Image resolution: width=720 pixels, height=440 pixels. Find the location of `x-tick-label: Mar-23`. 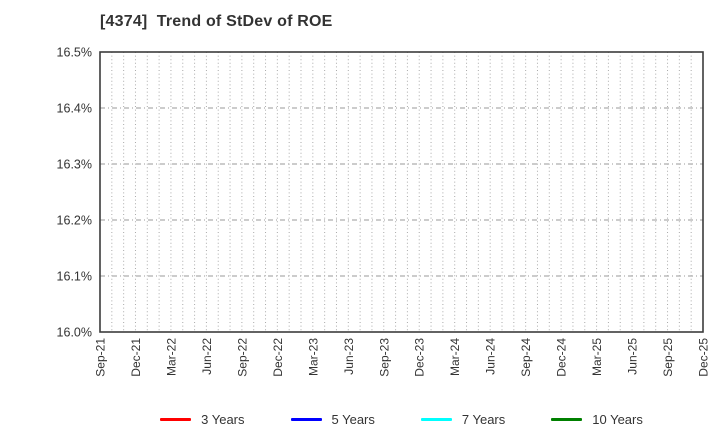

x-tick-label: Mar-23 is located at coordinates (313, 357).